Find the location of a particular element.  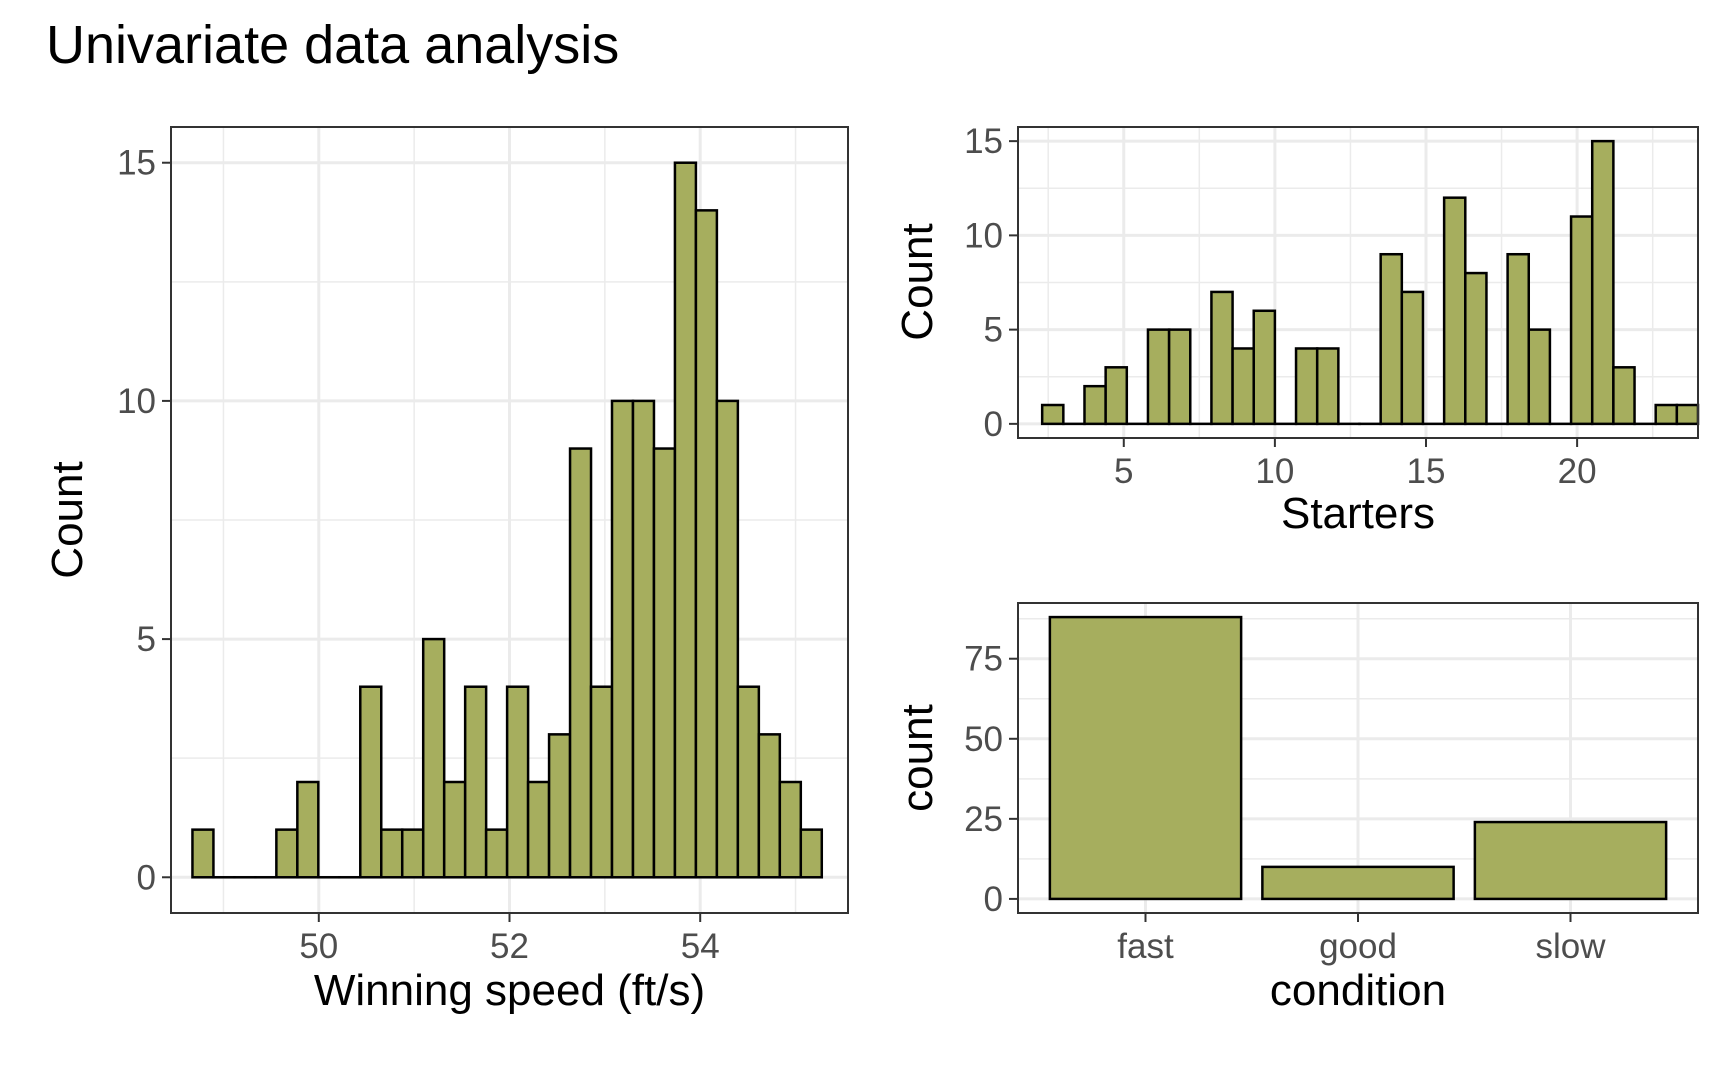

condition-y-tick-label: 25 is located at coordinates (983, 819).